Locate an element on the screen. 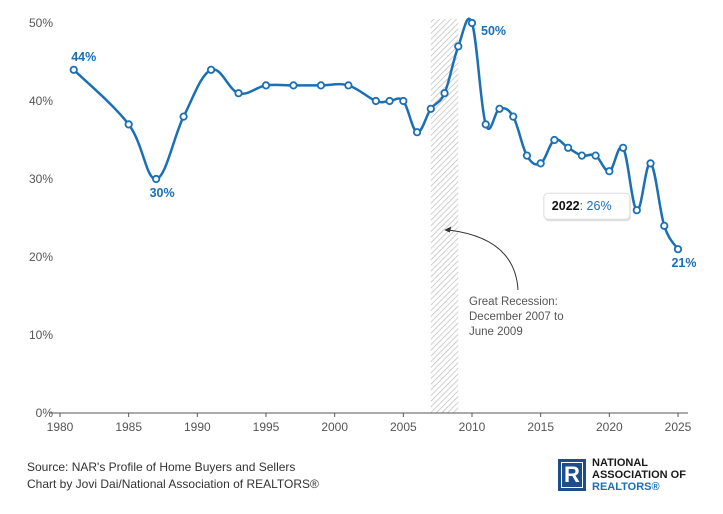 The image size is (723, 514). x-tick-label: 2000 is located at coordinates (334, 427).